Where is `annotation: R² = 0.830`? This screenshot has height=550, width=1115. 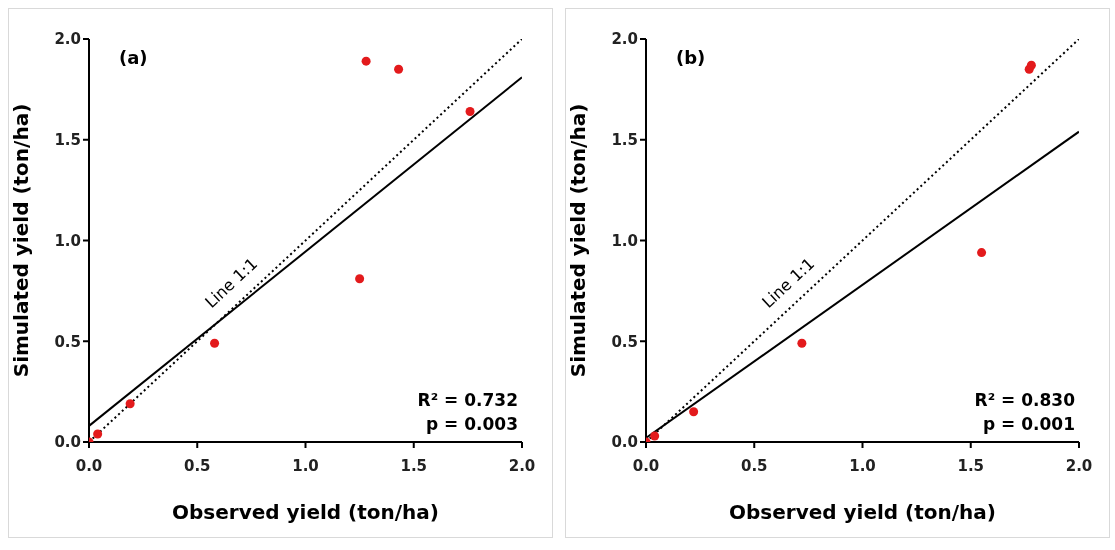 annotation: R² = 0.830 is located at coordinates (1025, 400).